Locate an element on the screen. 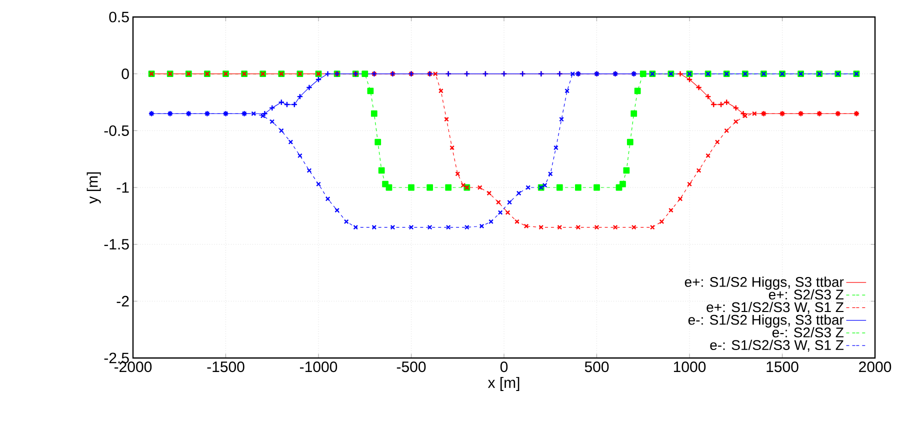 The height and width of the screenshot is (439, 910). y-tick-label: -1 is located at coordinates (122, 187).